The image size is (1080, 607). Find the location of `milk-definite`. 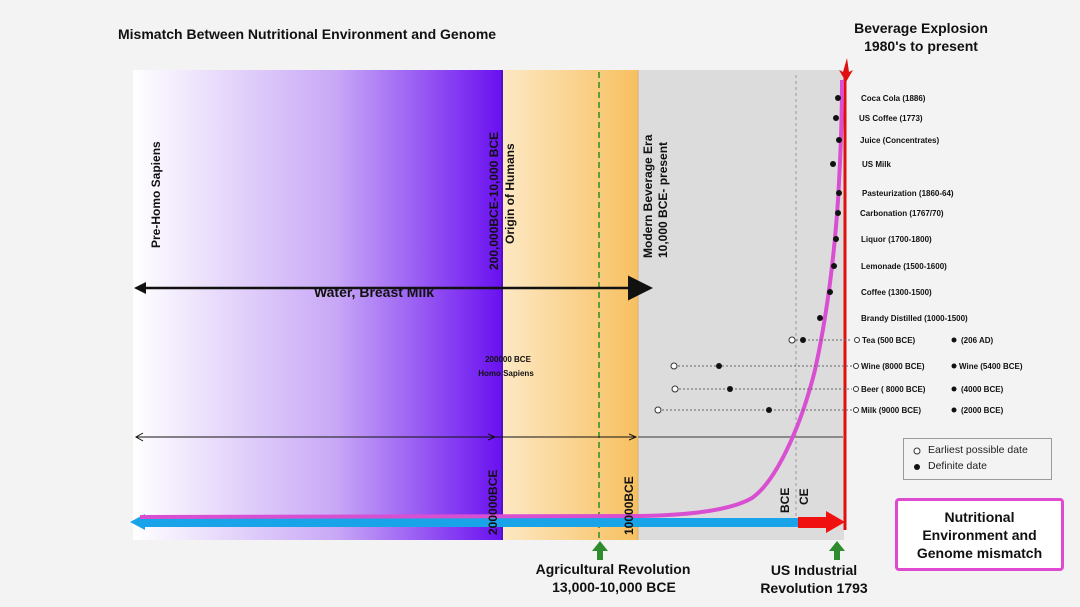

milk-definite is located at coordinates (769, 410).